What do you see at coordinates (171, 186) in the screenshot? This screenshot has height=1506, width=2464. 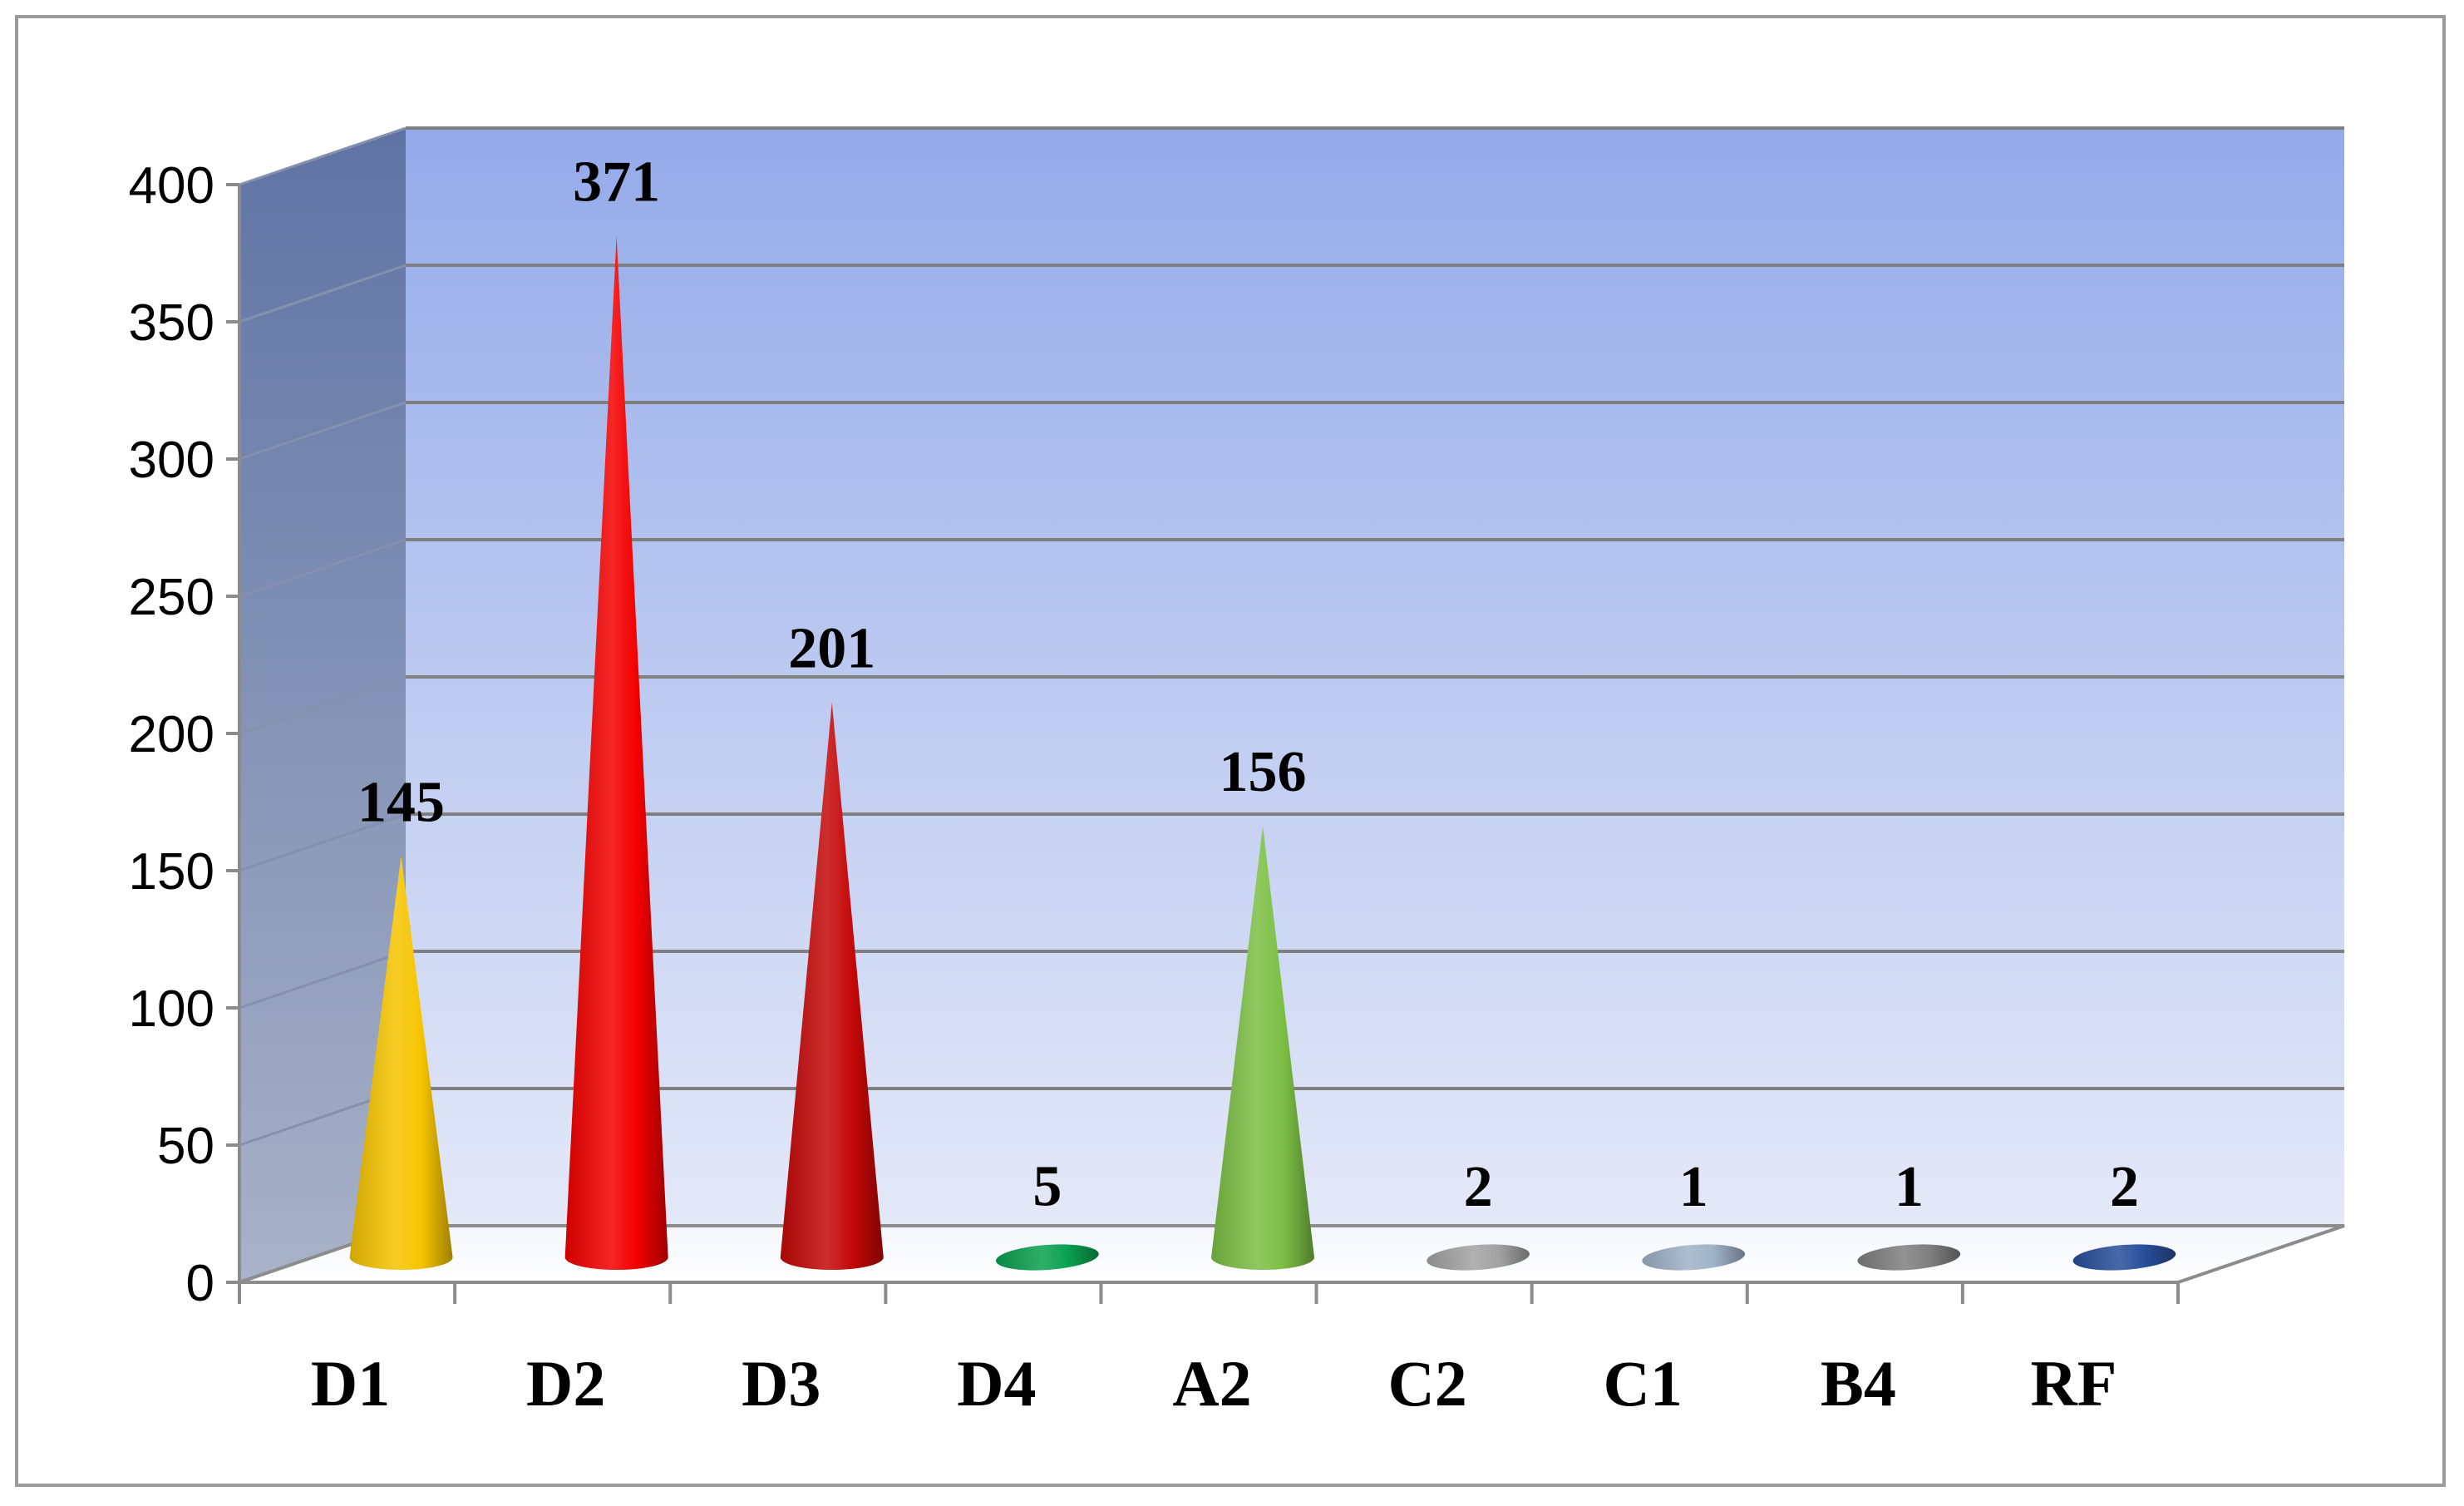 I see `y-tick-label: 400` at bounding box center [171, 186].